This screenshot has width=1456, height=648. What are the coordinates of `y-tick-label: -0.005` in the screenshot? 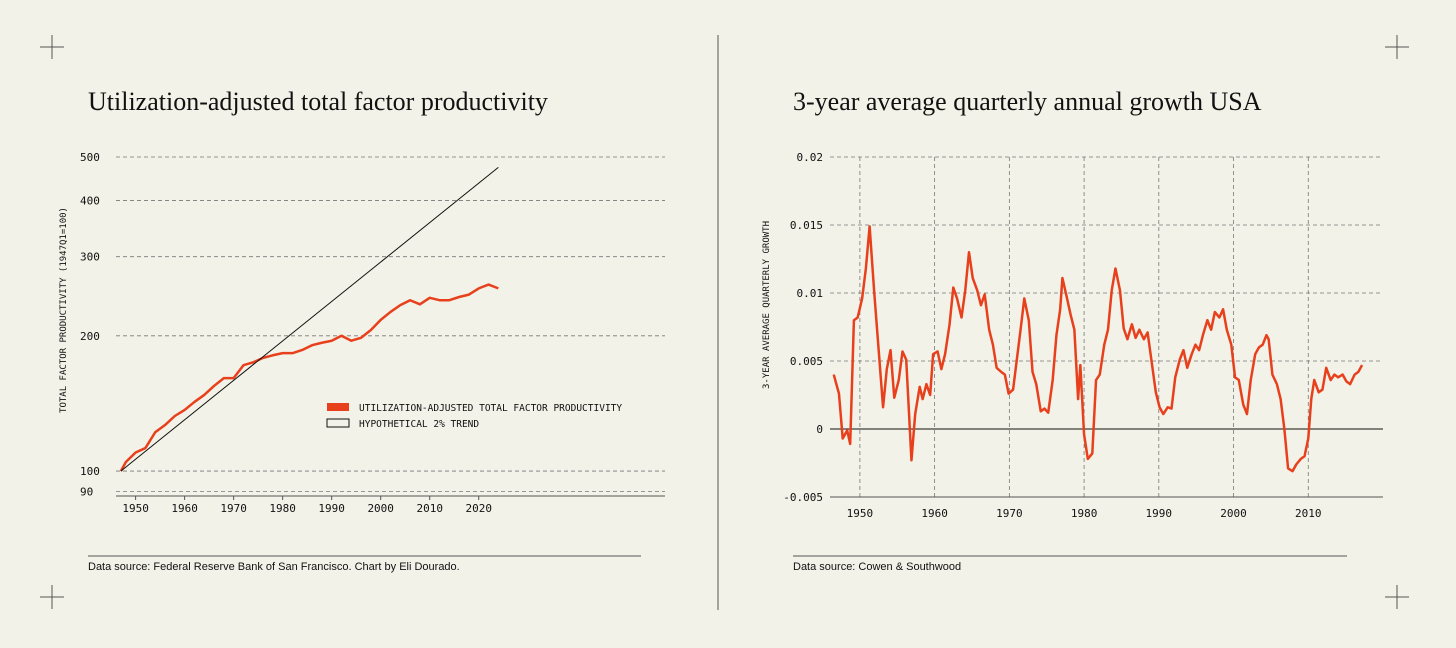 It's located at (803, 497).